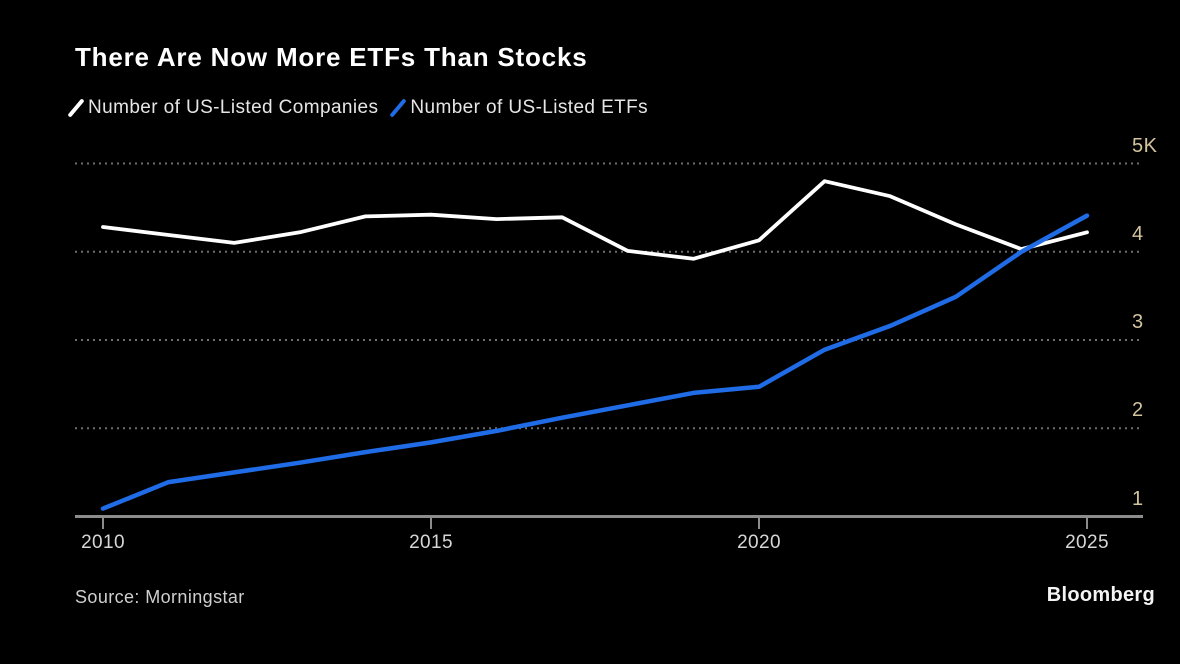 Image resolution: width=1180 pixels, height=664 pixels. What do you see at coordinates (1138, 498) in the screenshot?
I see `y-axis-label-1: 1` at bounding box center [1138, 498].